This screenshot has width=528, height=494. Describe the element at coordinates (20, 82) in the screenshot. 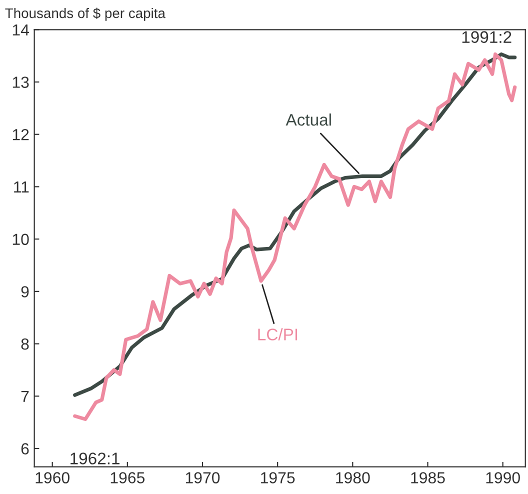

I see `y-tick-label: 13` at that location.